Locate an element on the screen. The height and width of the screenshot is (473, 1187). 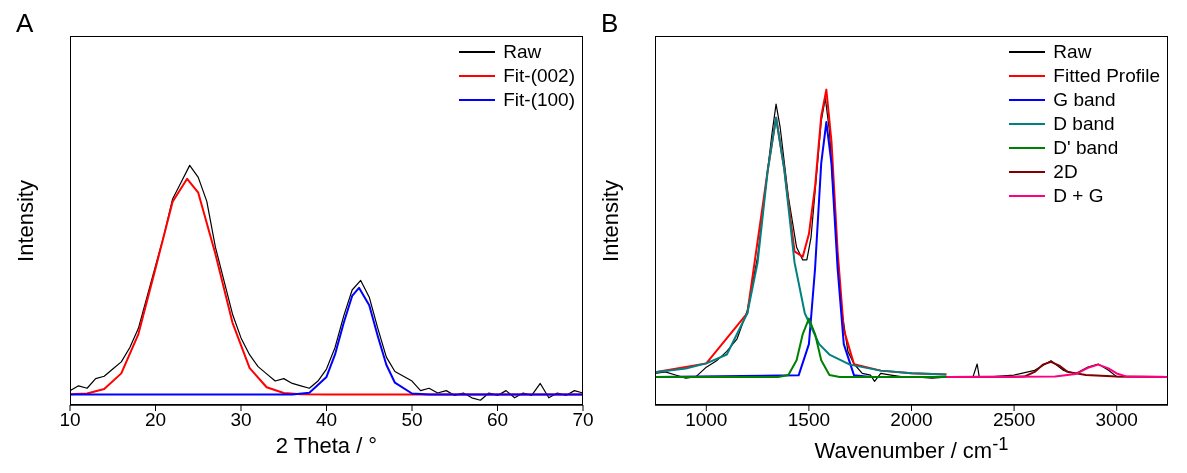
x-tick-label: 70 is located at coordinates (583, 420).